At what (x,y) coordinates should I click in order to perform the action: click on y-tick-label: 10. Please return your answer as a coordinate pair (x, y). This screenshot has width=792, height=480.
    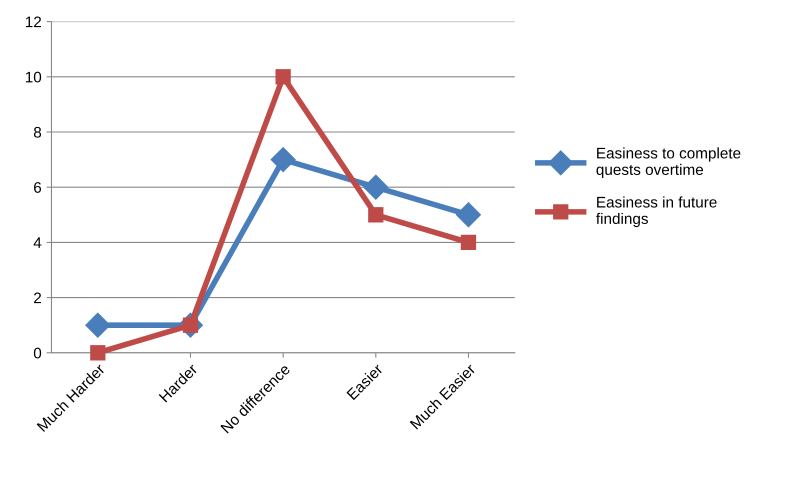
    Looking at the image, I should click on (34, 77).